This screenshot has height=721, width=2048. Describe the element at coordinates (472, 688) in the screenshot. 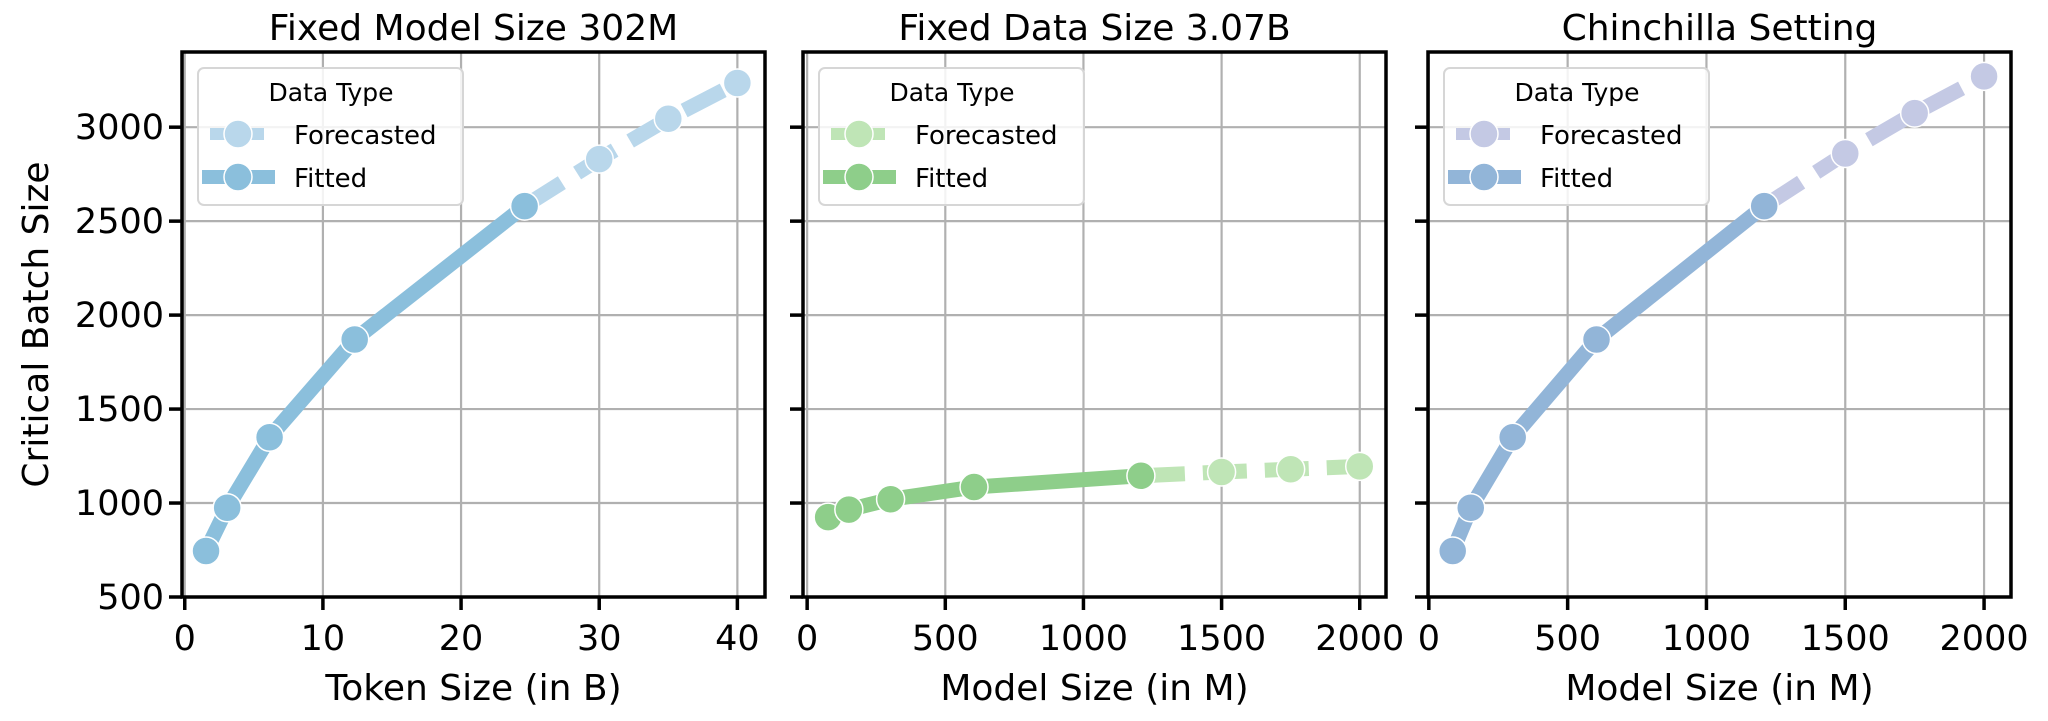

I see `x-axis-label: Token Size (in B)` at that location.